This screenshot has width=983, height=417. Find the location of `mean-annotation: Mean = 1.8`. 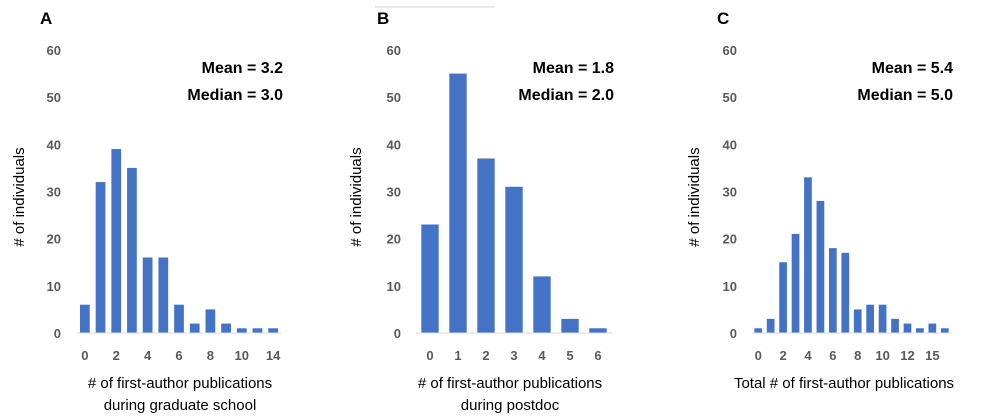

mean-annotation: Mean = 1.8 is located at coordinates (573, 68).